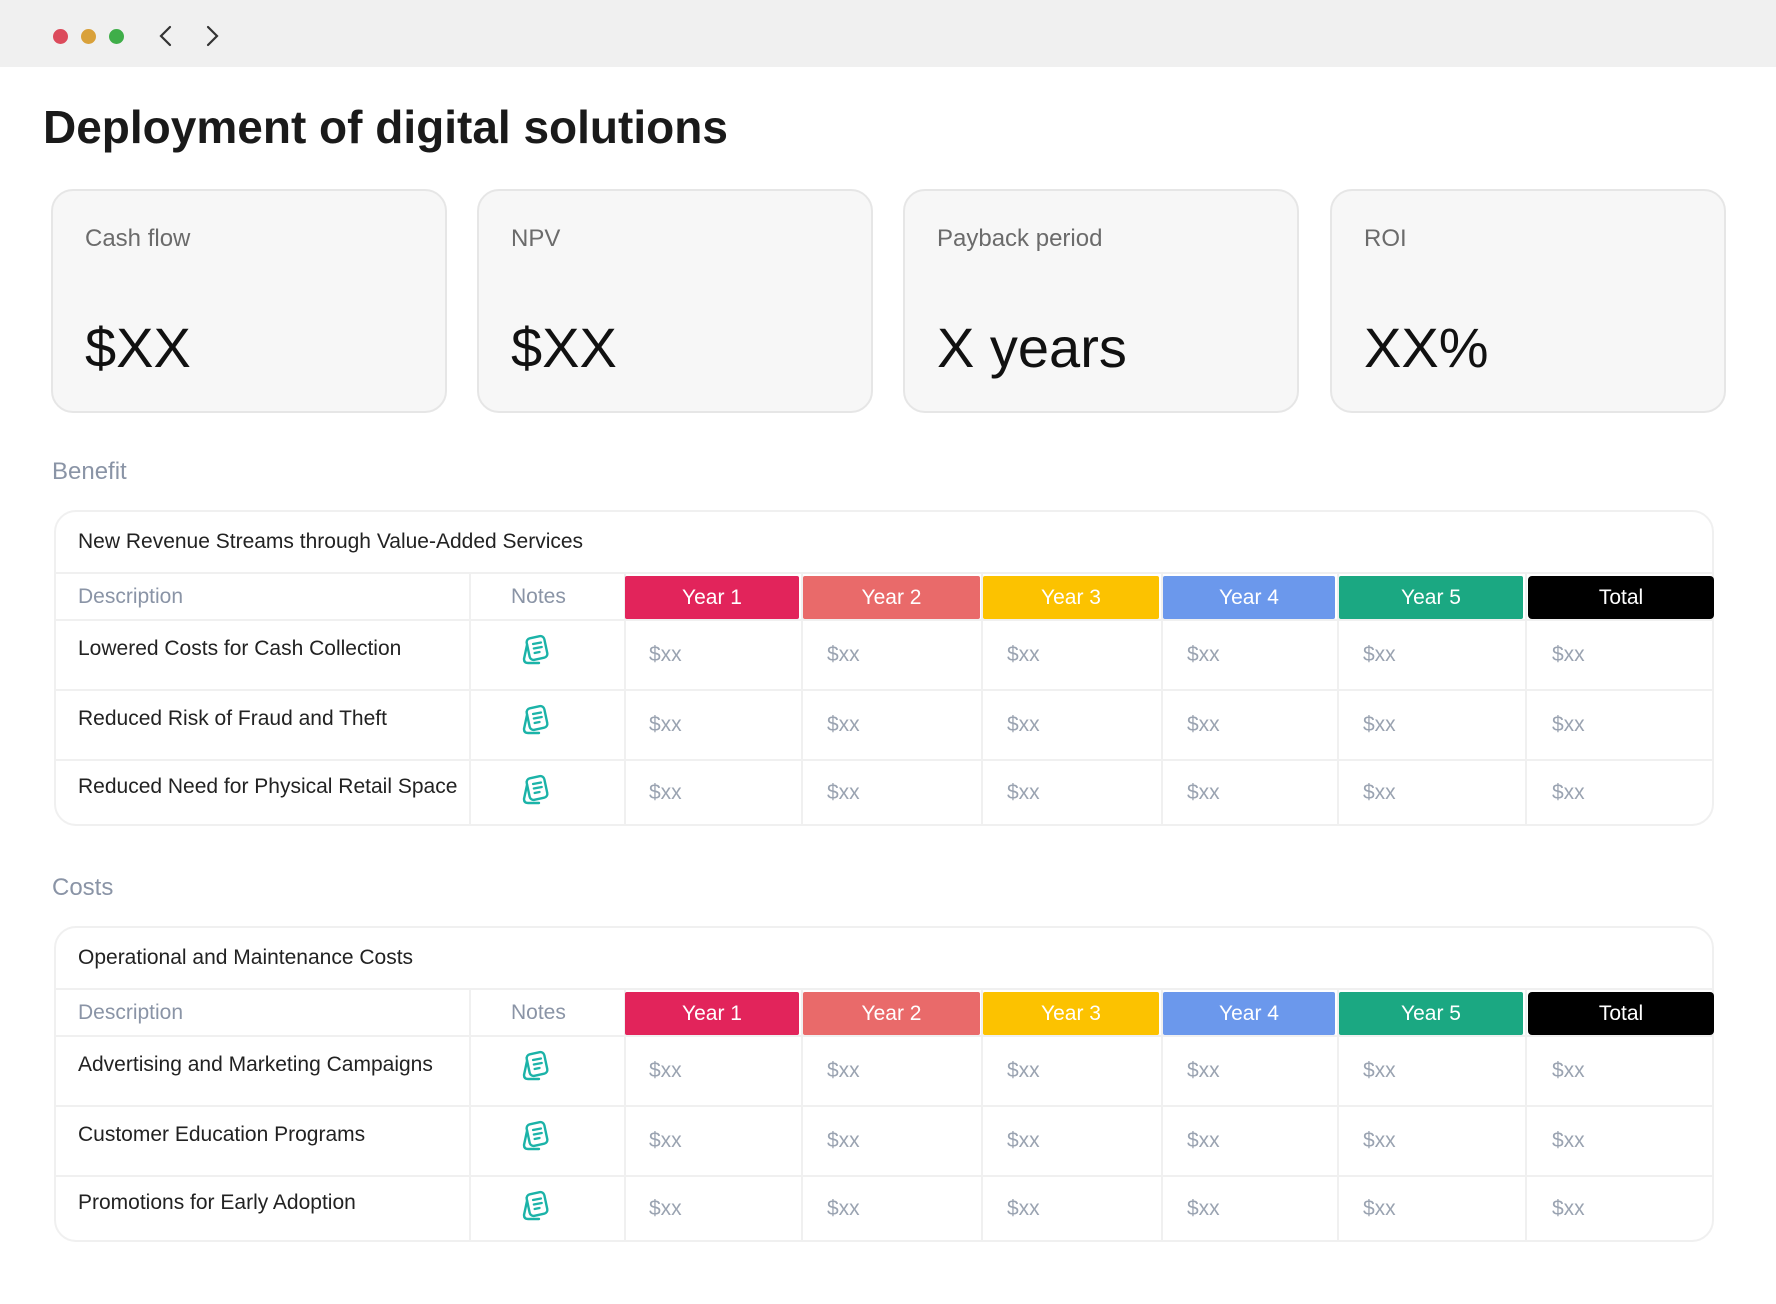 The width and height of the screenshot is (1776, 1304). Describe the element at coordinates (190, 36) in the screenshot. I see `nav-arrows` at that location.